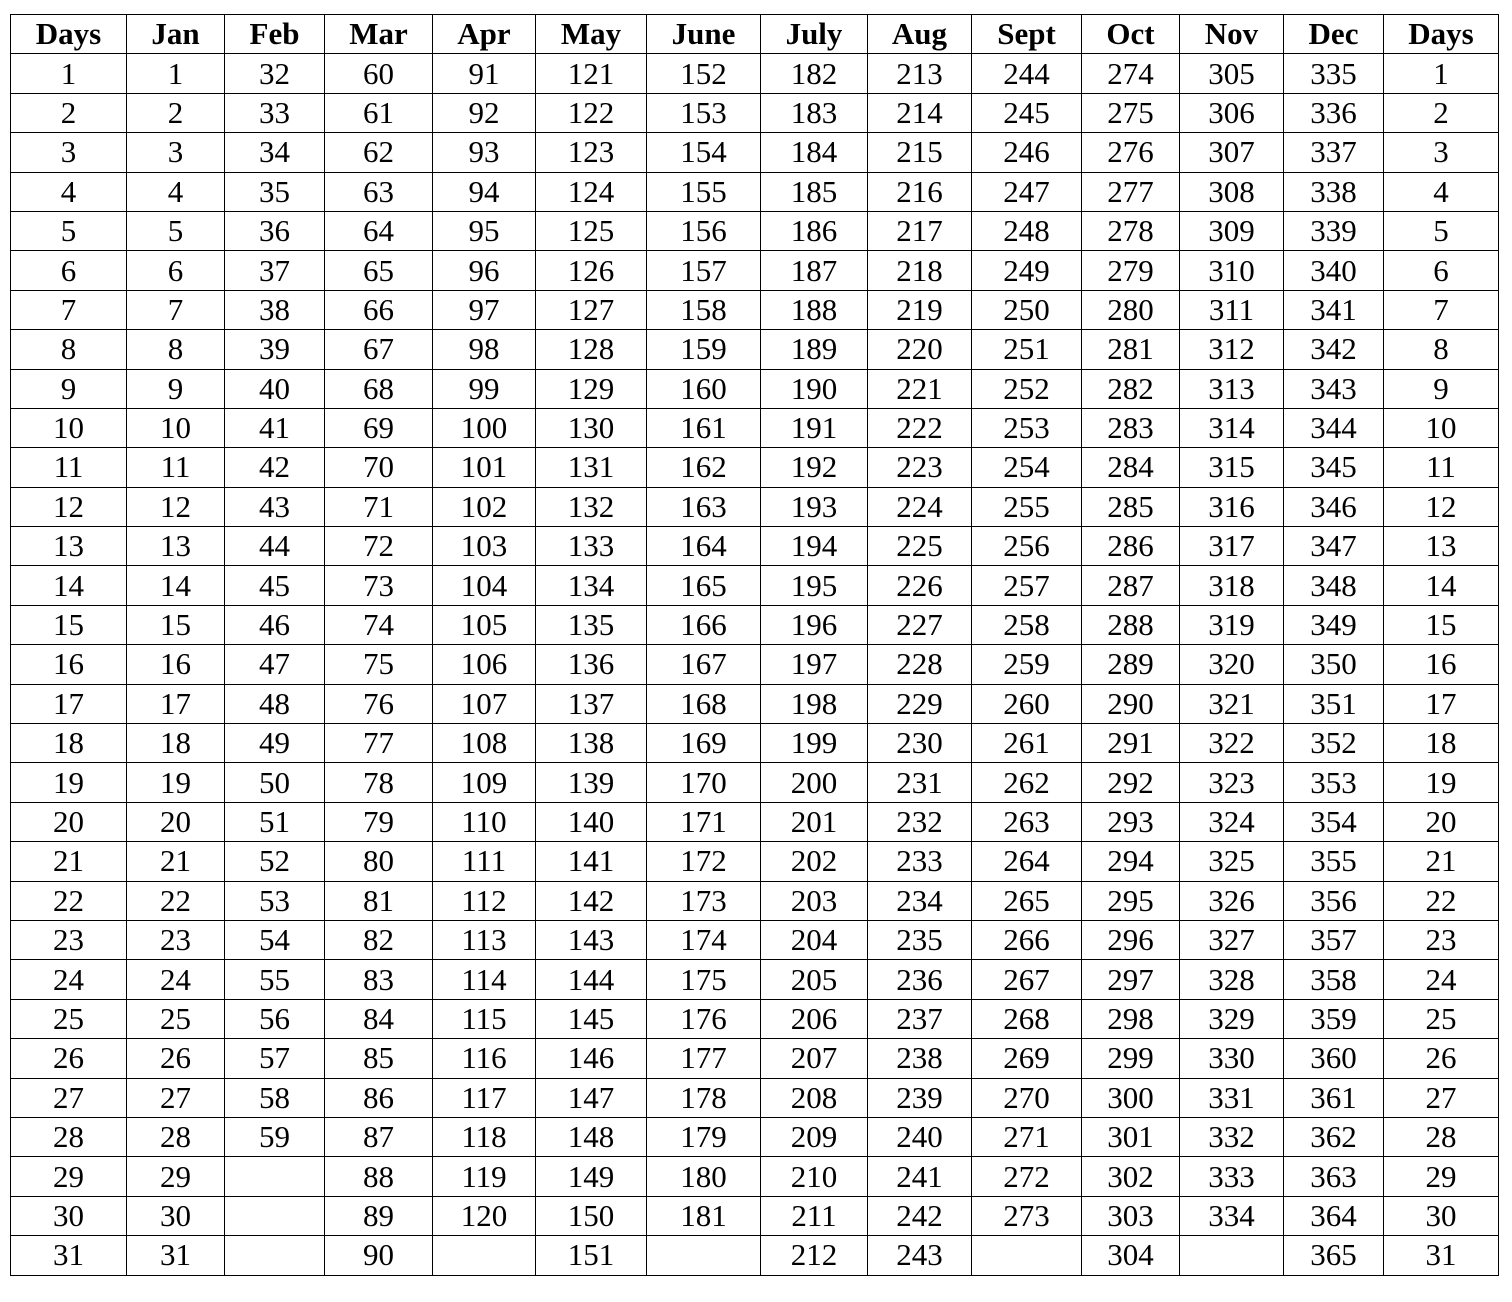  I want to click on table-row: 26 26 57 85 116 146 177 207 238 269 299 330 360 26, so click(754, 1058).